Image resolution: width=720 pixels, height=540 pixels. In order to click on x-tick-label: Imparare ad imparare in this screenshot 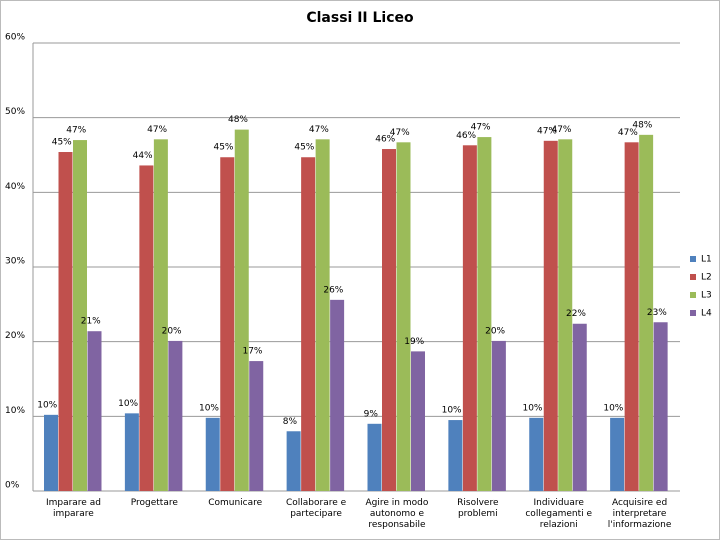, I will do `click(73, 508)`.